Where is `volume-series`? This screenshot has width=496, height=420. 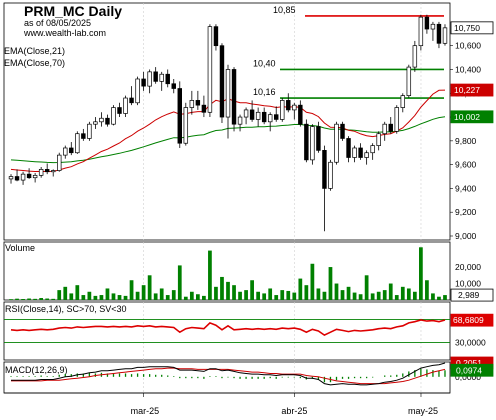 volume-series is located at coordinates (228, 273).